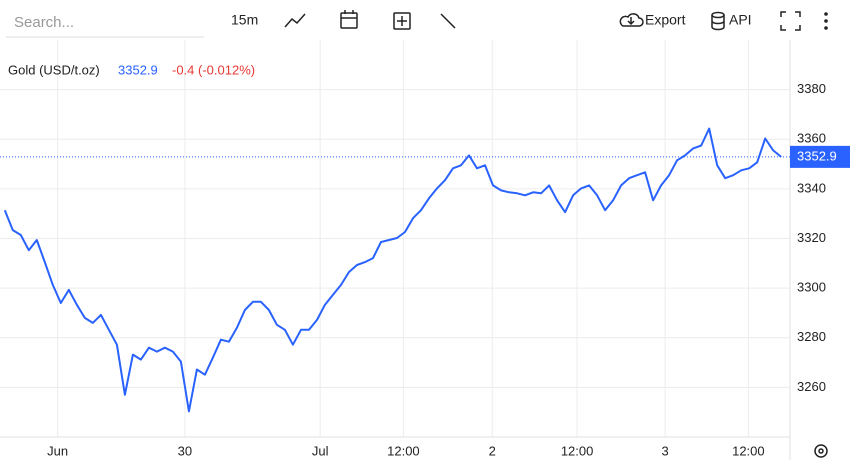 This screenshot has height=460, width=850. I want to click on last-price-tag, so click(820, 156).